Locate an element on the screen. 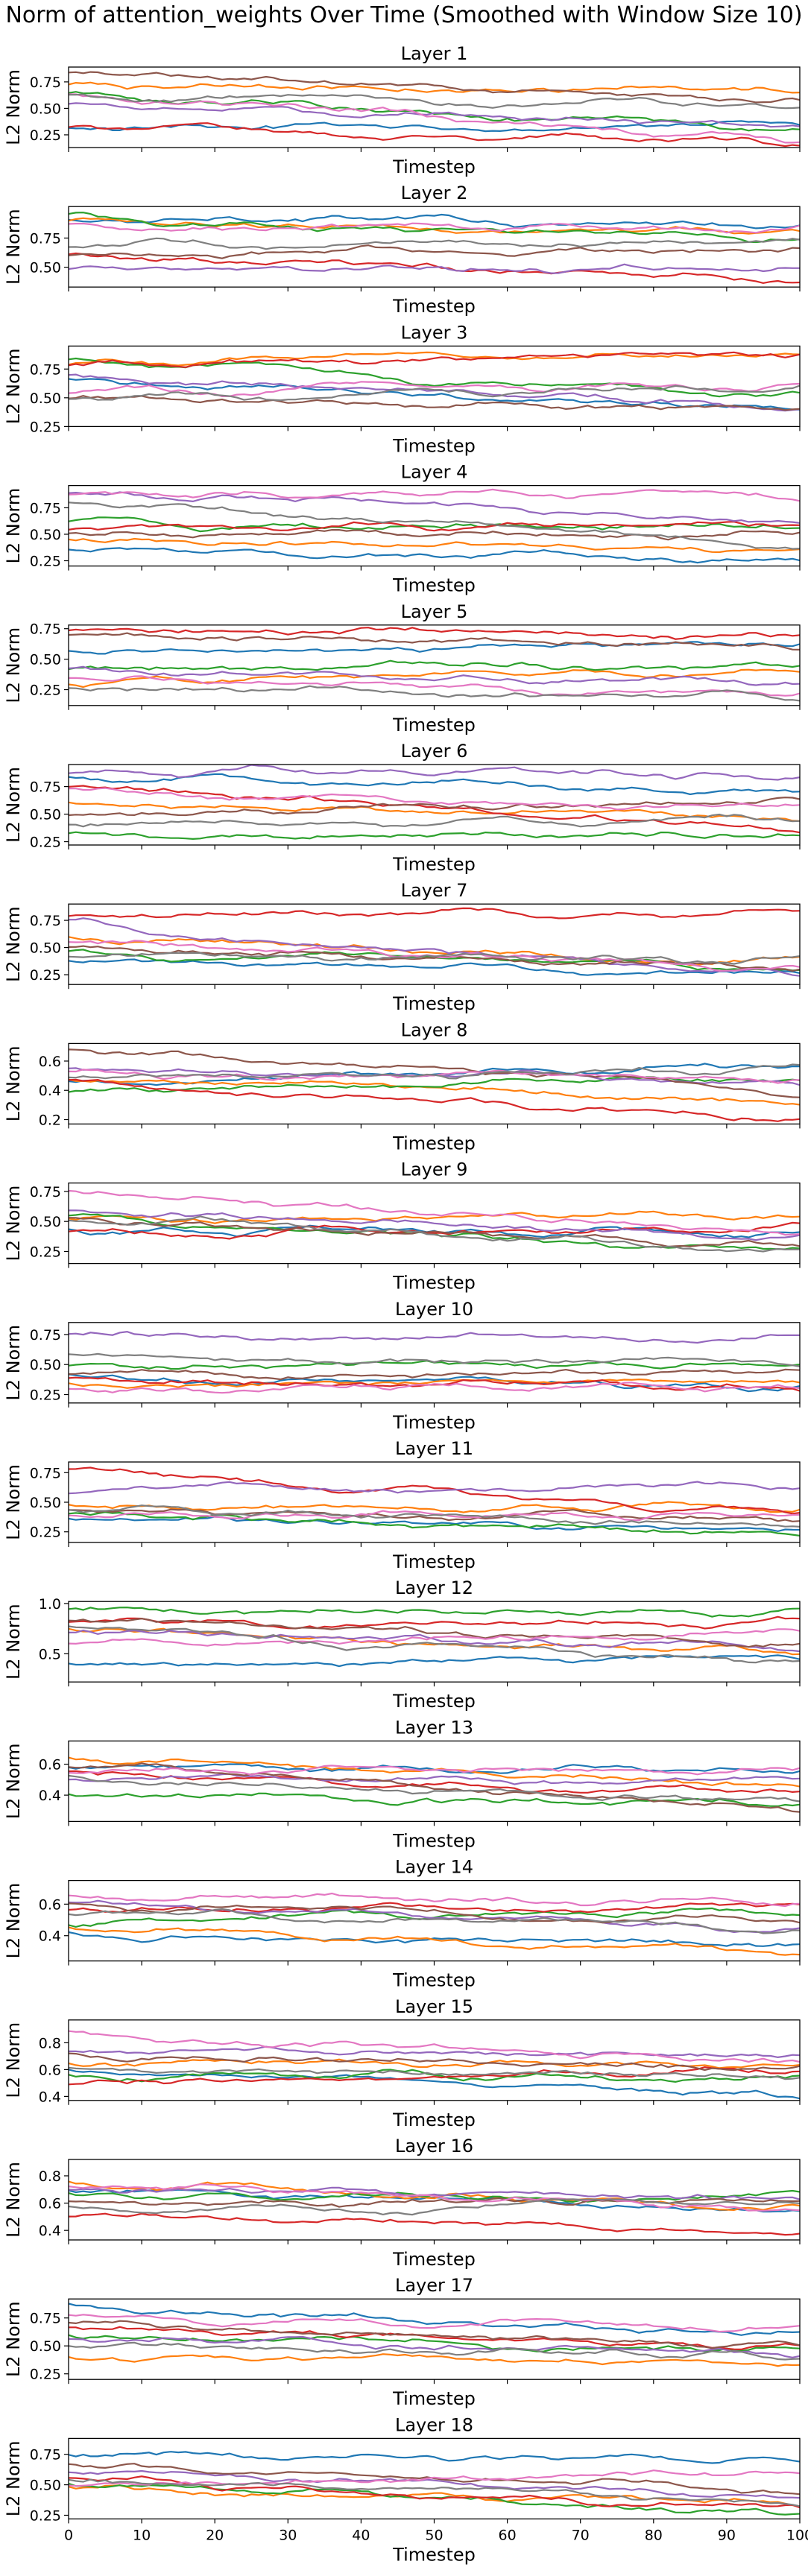  subplot-title: Layer 11 is located at coordinates (434, 1448).